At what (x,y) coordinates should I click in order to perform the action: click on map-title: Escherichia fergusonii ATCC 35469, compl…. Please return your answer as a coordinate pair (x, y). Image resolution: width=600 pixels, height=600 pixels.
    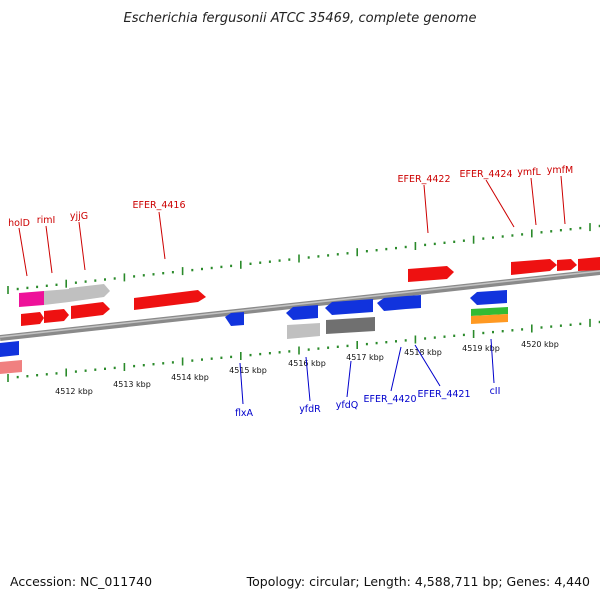
    Looking at the image, I should click on (300, 18).